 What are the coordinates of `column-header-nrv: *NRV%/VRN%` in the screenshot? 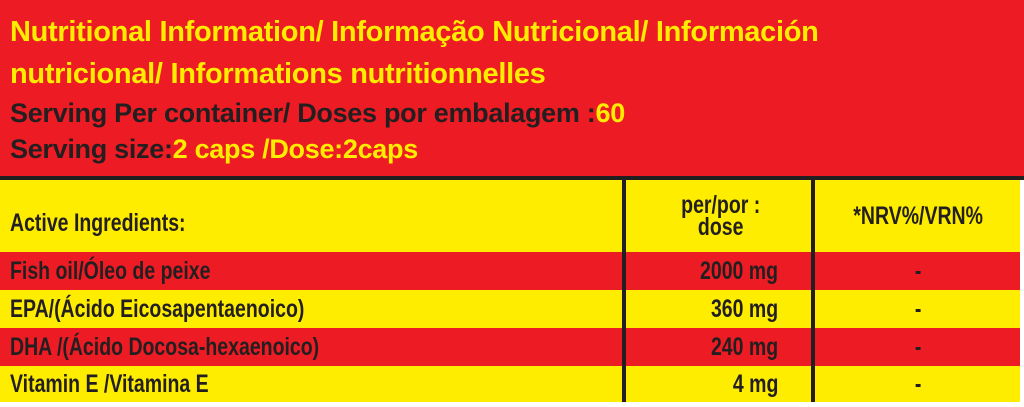 It's located at (918, 215).